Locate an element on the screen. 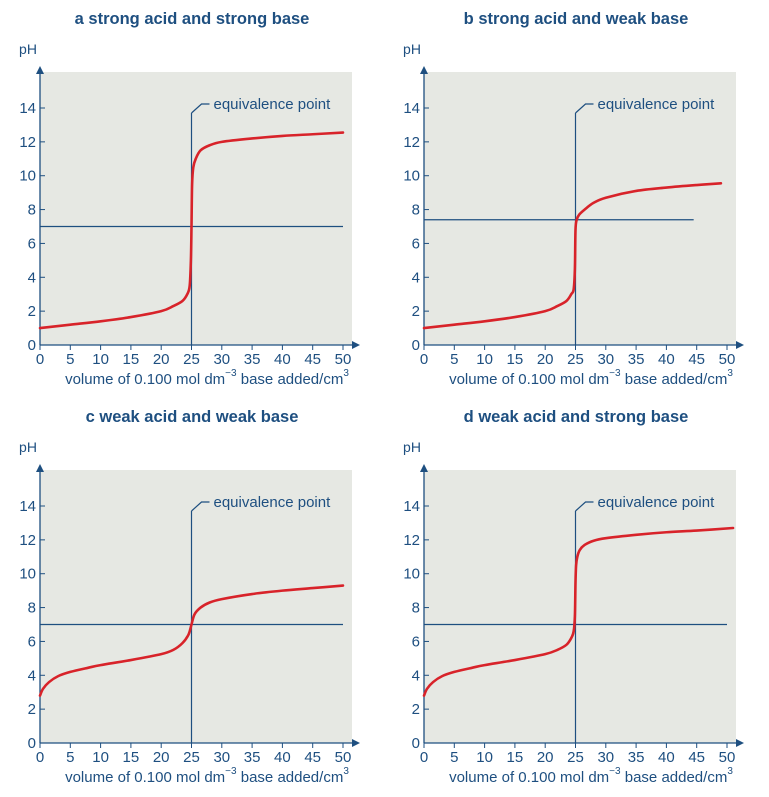 The width and height of the screenshot is (769, 797). x-tick-label: 50 is located at coordinates (727, 359).